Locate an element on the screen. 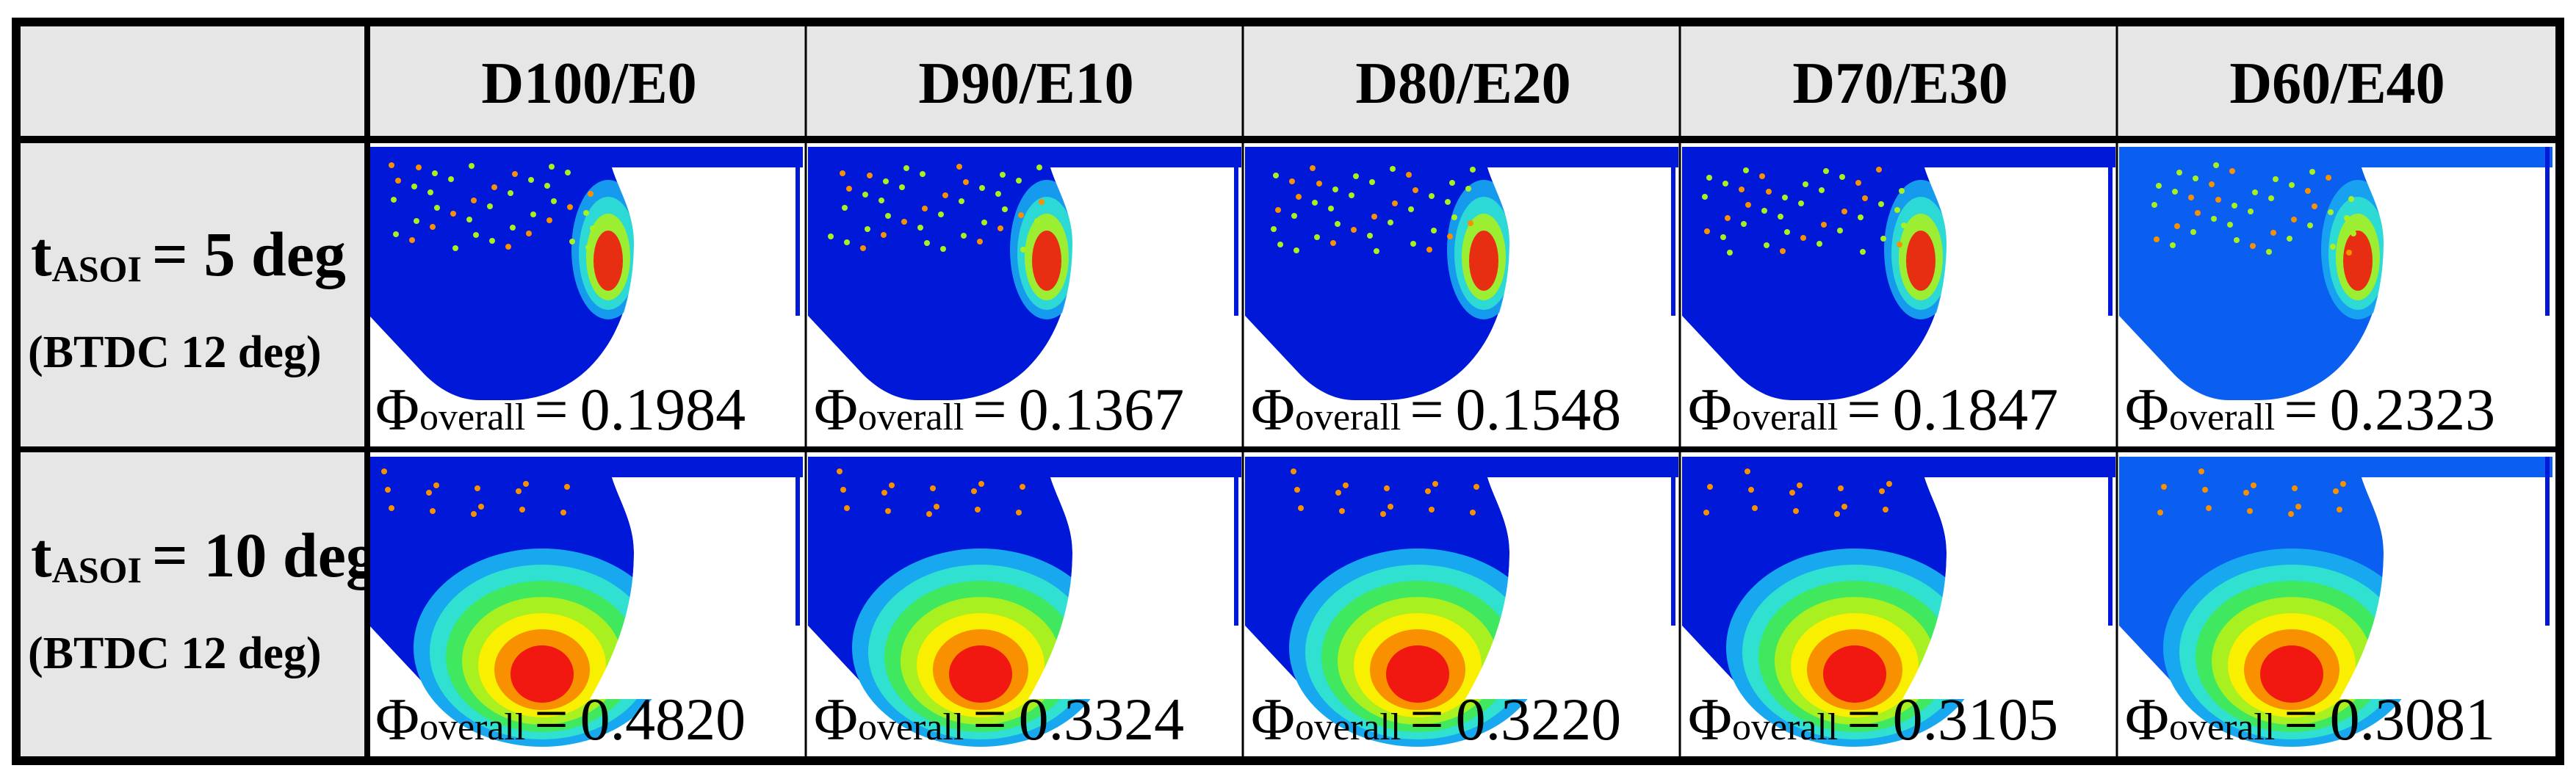 The height and width of the screenshot is (782, 2576). phi-overall-value: Φoverall = 0.3105 is located at coordinates (1873, 719).